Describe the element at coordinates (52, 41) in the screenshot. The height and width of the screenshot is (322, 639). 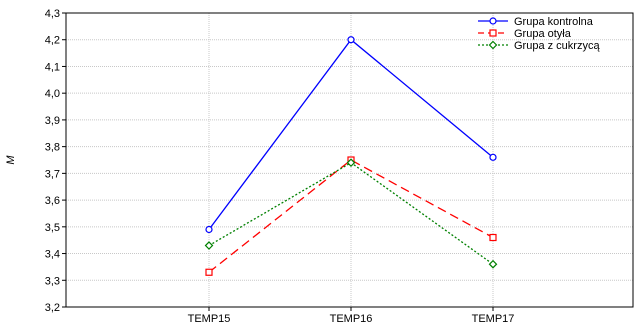
I see `y-tick-label: 4,2` at that location.